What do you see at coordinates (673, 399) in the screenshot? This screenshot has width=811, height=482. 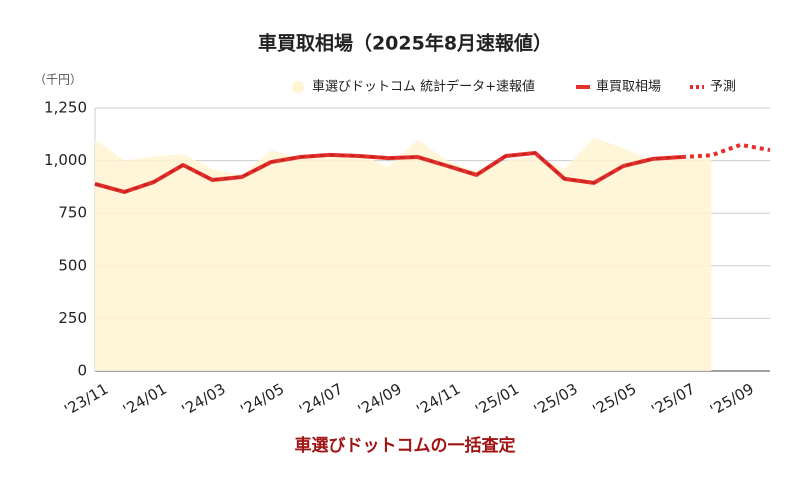 I see `x-tick-label: '25/07` at bounding box center [673, 399].